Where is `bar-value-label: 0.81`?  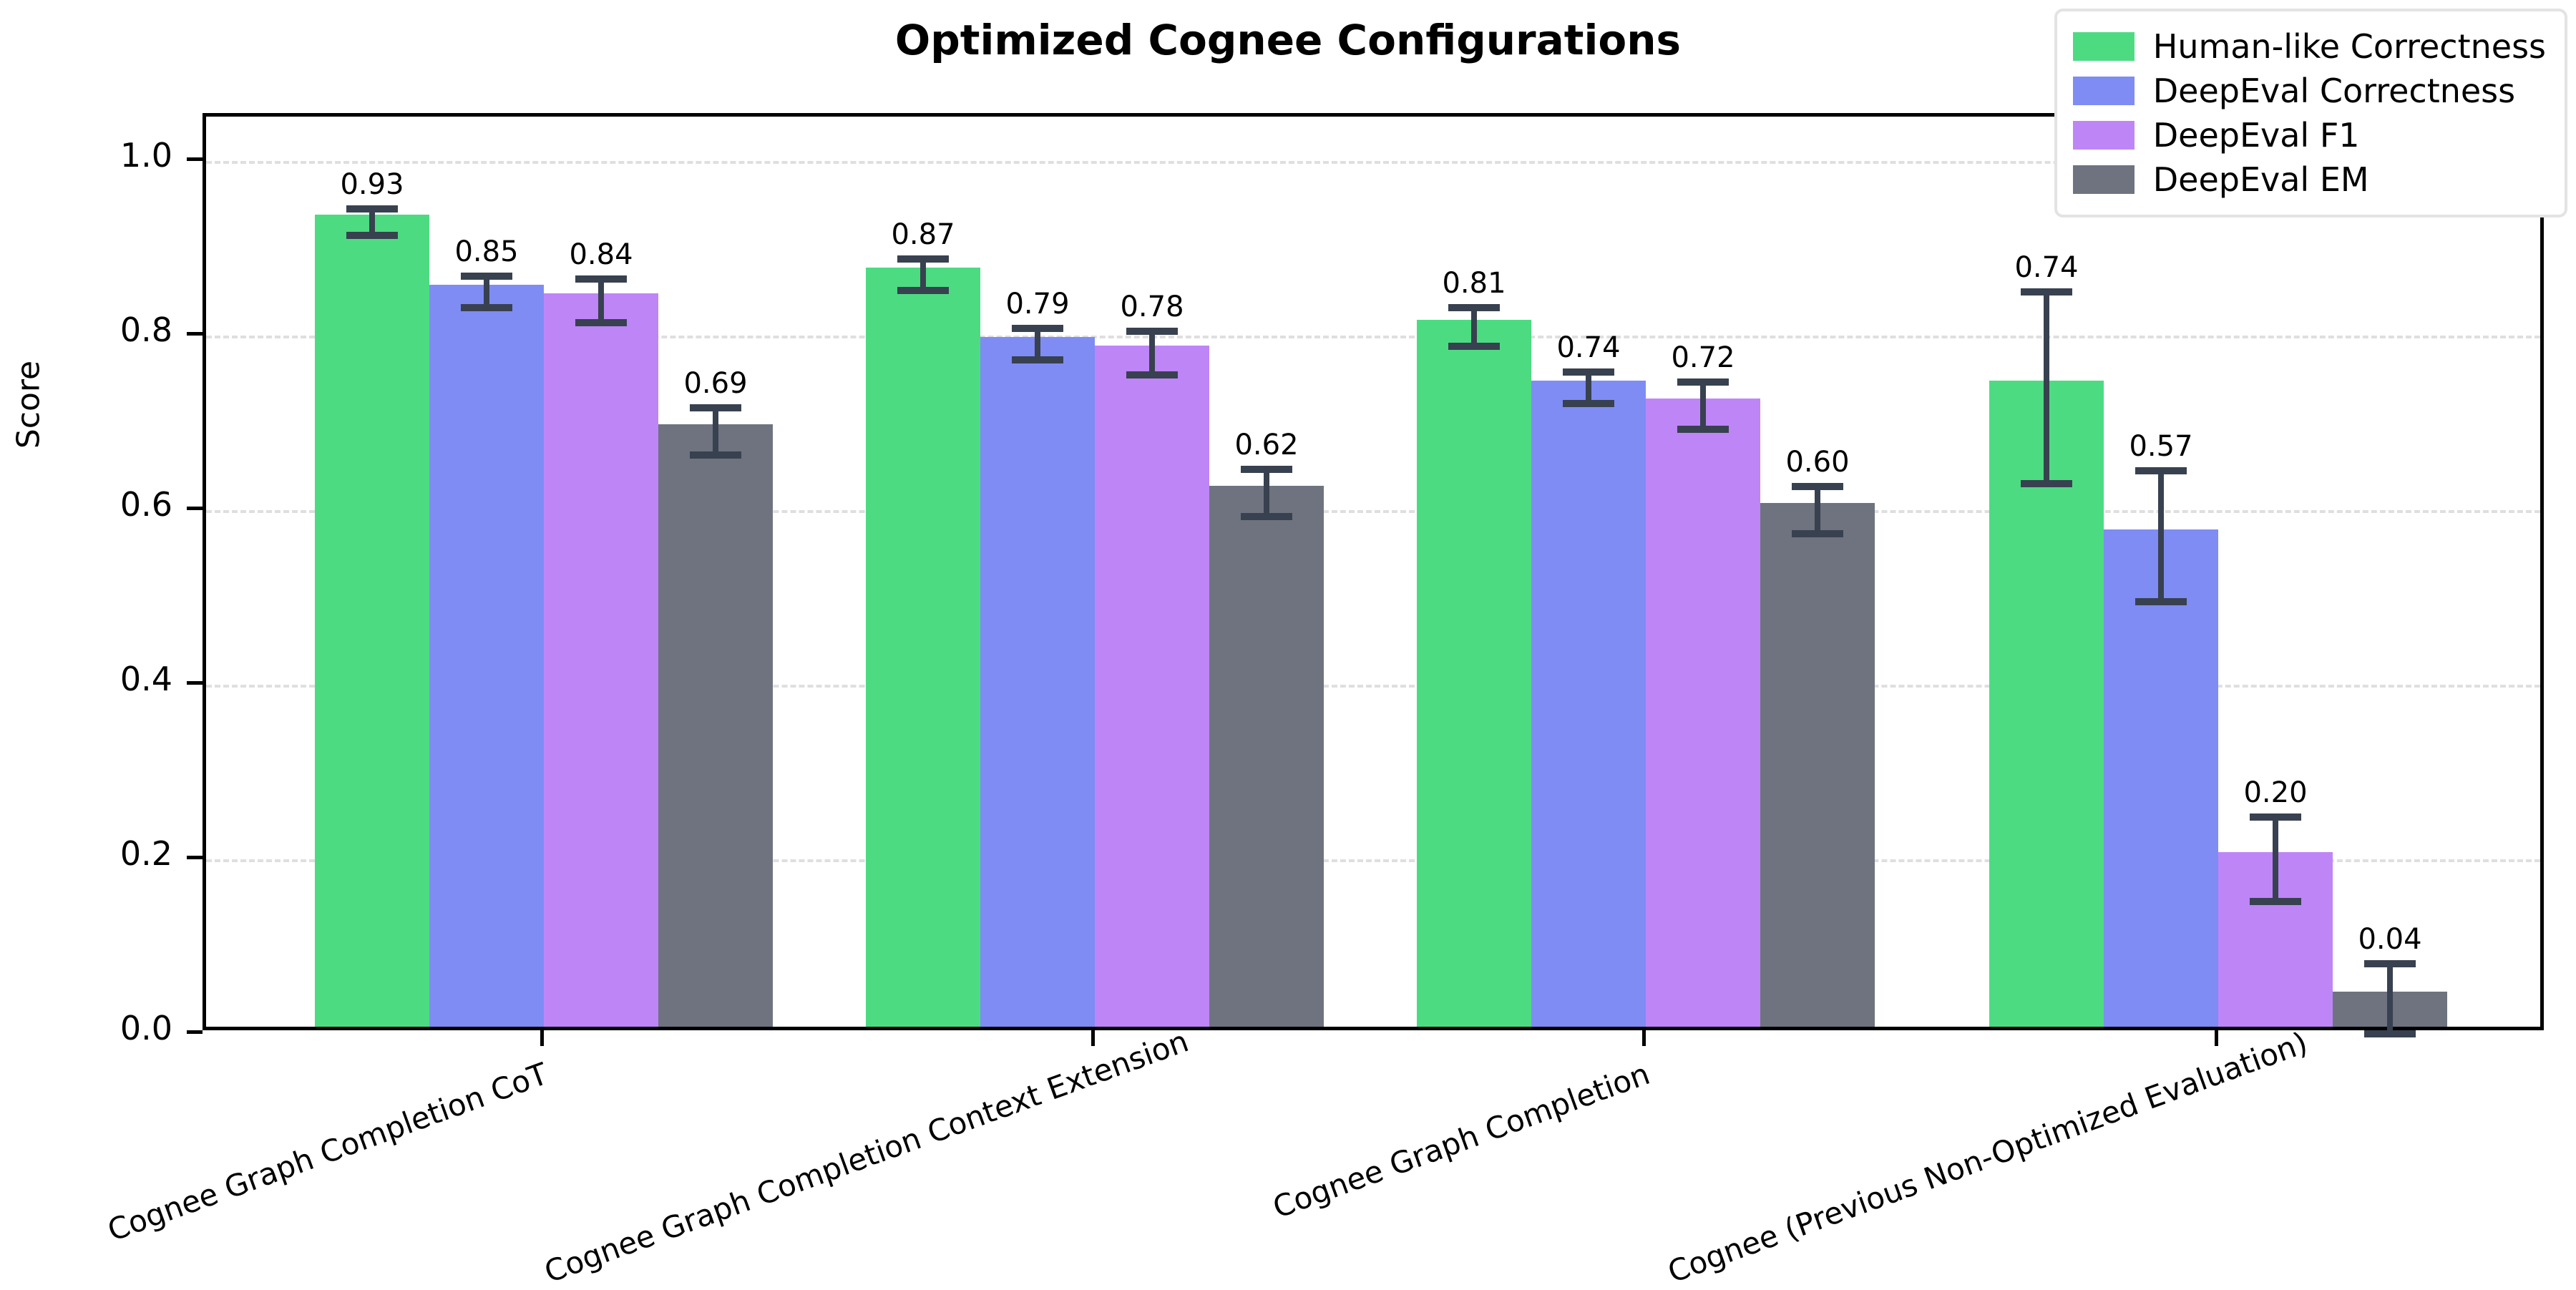 bar-value-label: 0.81 is located at coordinates (1474, 283).